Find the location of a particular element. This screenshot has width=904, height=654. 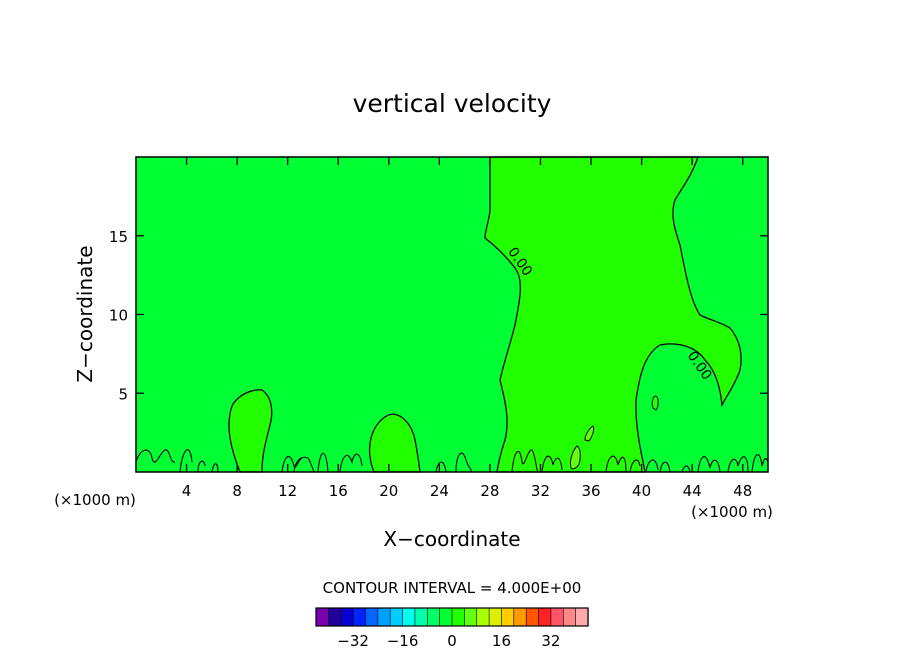

x-tick-label: 4 is located at coordinates (187, 491).